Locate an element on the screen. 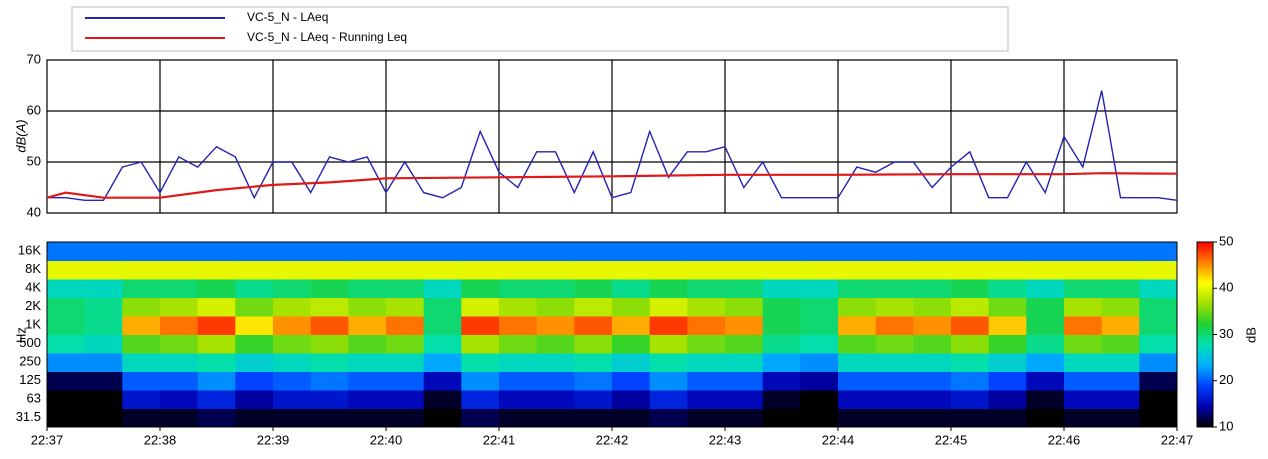 The height and width of the screenshot is (459, 1268). x-tick-label: 22:41 is located at coordinates (499, 439).